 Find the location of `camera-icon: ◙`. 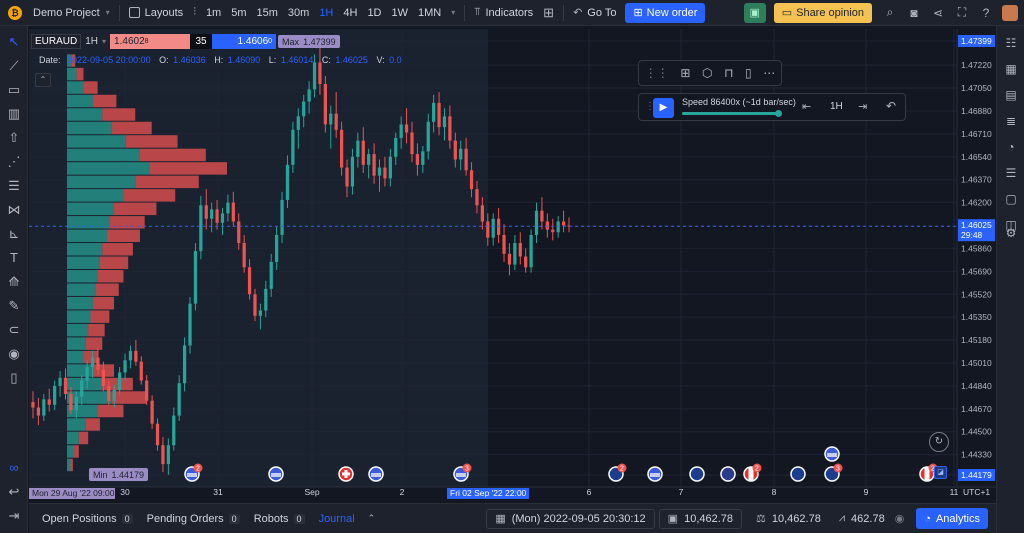

camera-icon: ◙ is located at coordinates (914, 12).